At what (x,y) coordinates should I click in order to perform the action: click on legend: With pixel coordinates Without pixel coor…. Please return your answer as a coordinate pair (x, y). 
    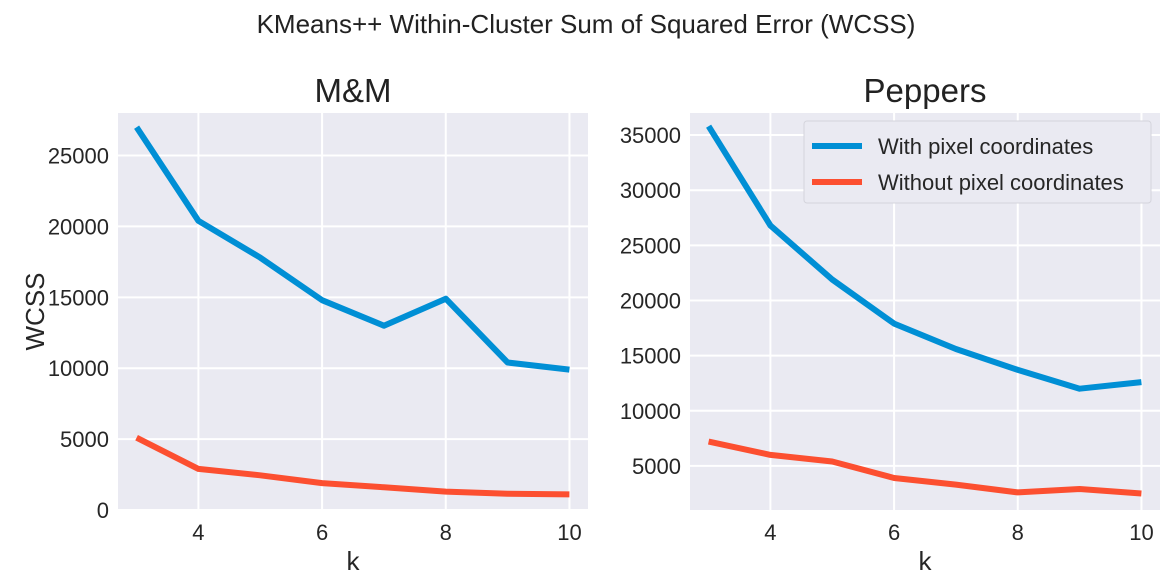
    Looking at the image, I should click on (977, 162).